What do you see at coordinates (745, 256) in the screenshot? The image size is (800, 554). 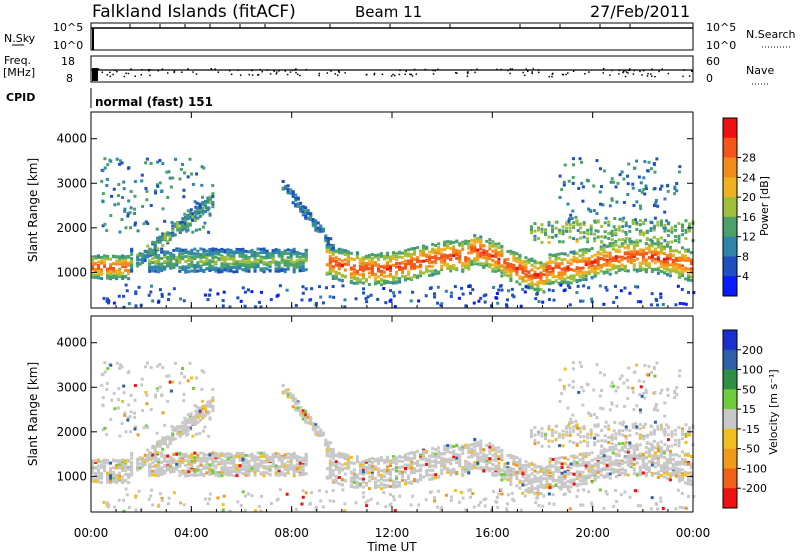 I see `colorbar-tick-label: 8` at bounding box center [745, 256].